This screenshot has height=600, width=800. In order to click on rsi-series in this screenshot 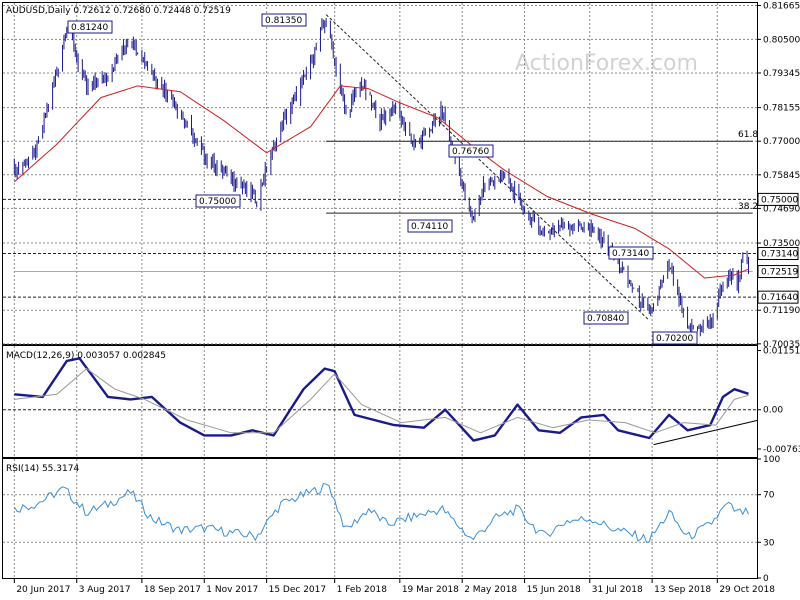, I will do `click(381, 512)`.